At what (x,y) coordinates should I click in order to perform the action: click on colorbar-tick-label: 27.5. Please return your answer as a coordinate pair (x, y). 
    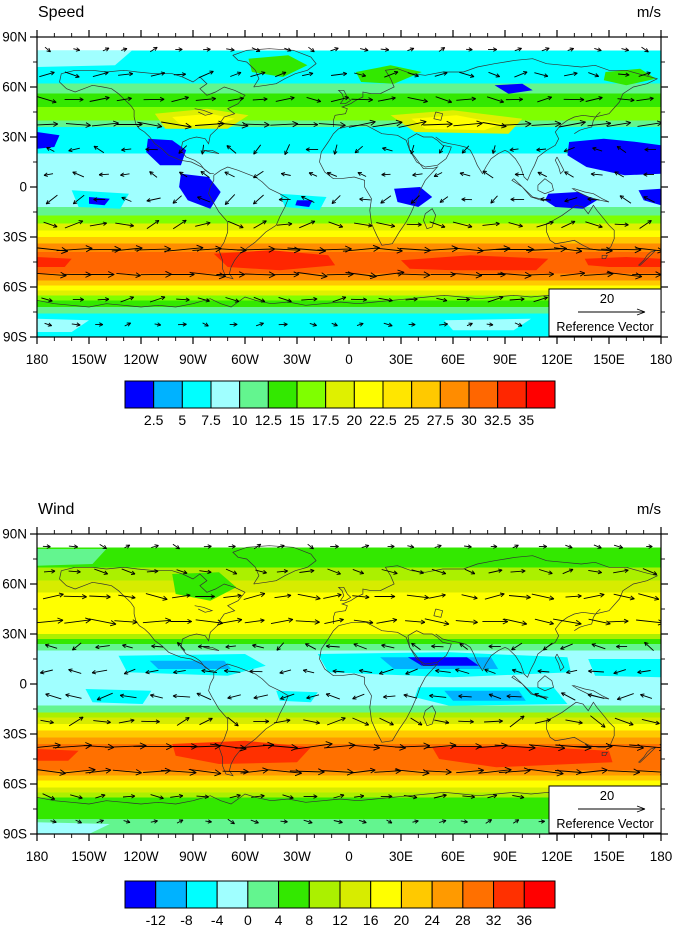
    Looking at the image, I should click on (440, 420).